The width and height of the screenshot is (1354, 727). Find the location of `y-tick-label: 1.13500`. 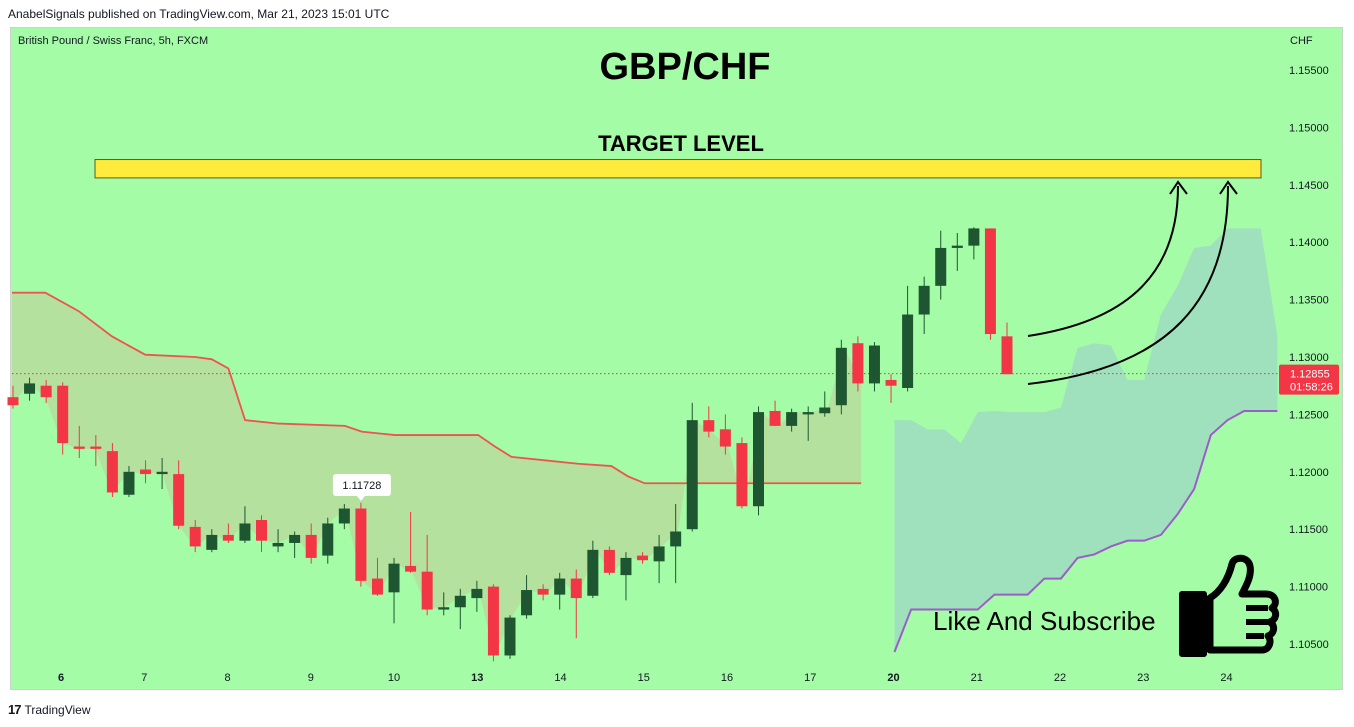

y-tick-label: 1.13500 is located at coordinates (1309, 301).